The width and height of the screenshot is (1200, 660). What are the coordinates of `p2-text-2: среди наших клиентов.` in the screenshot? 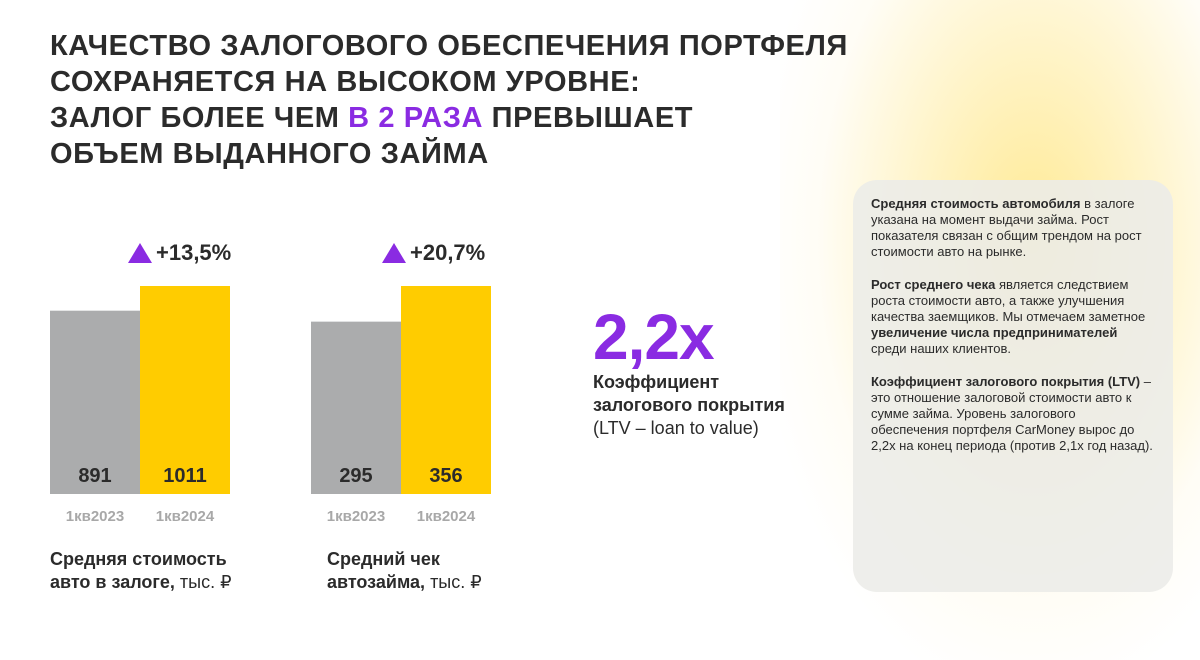 It's located at (941, 348).